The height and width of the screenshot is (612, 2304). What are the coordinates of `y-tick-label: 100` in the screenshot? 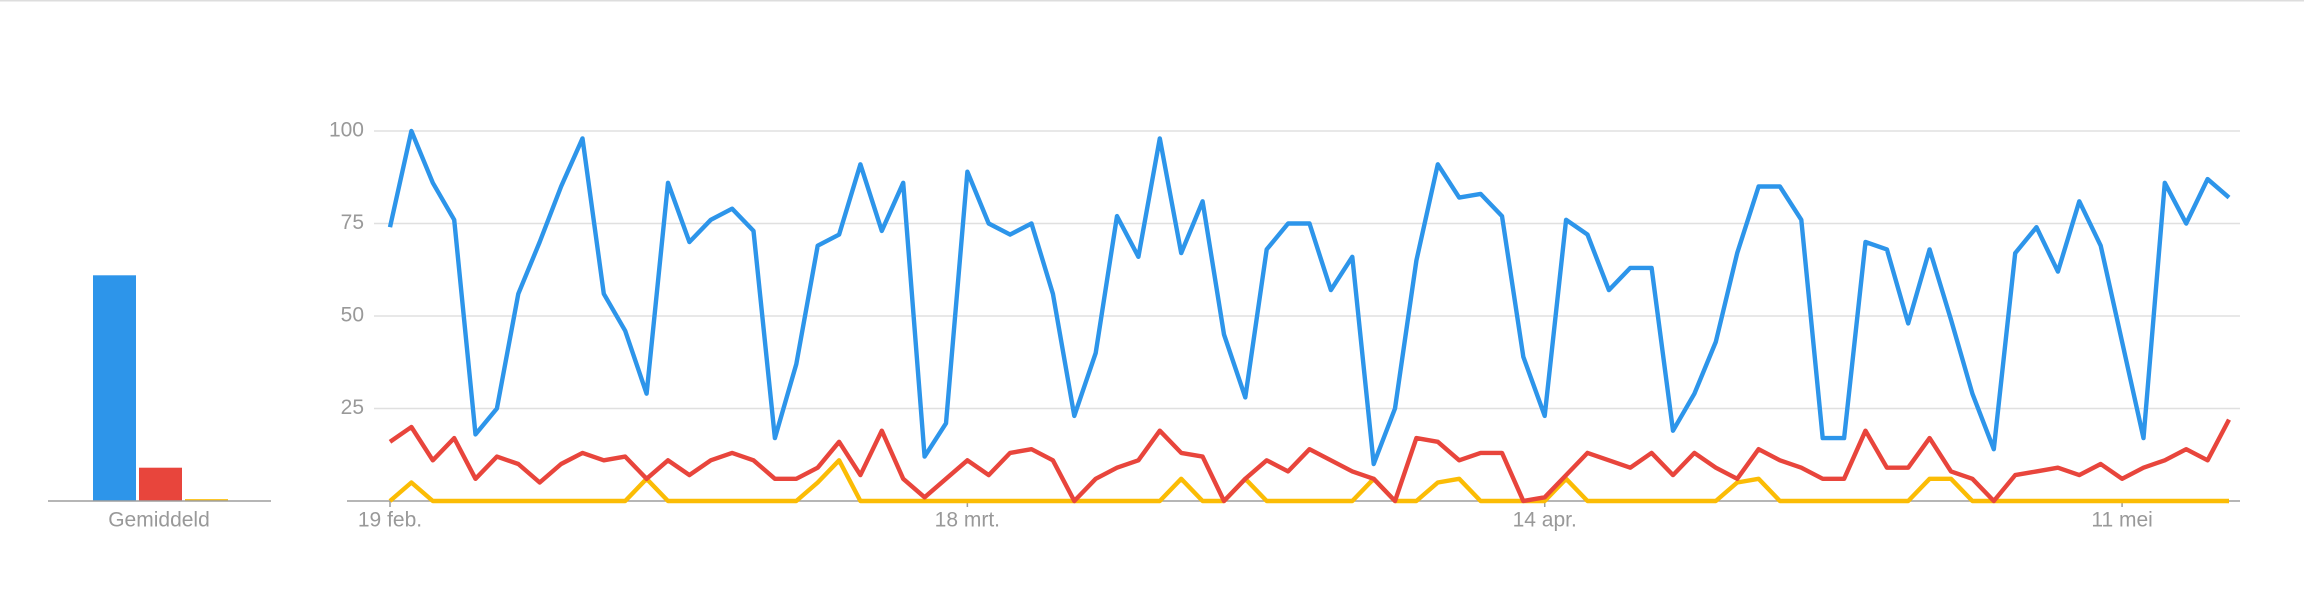 It's located at (346, 130).